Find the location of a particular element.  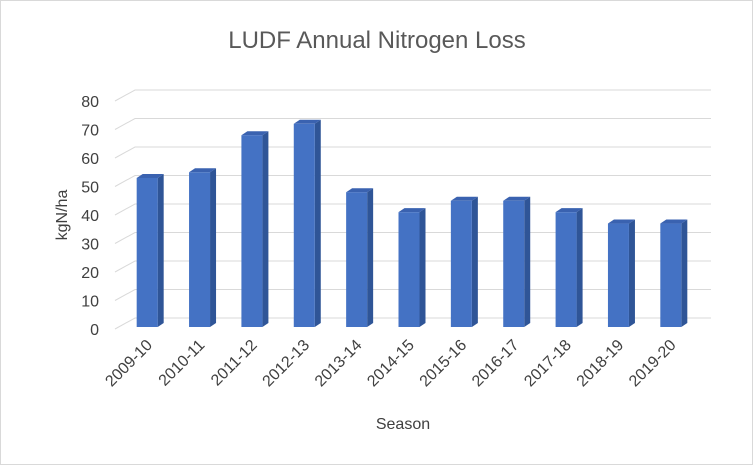

y-tick-label: 80 is located at coordinates (90, 102).